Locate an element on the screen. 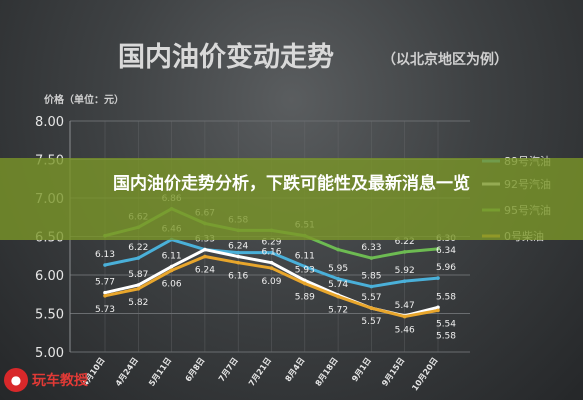 Image resolution: width=583 pixels, height=400 pixels. x-tick-label: 10月20日 is located at coordinates (424, 374).